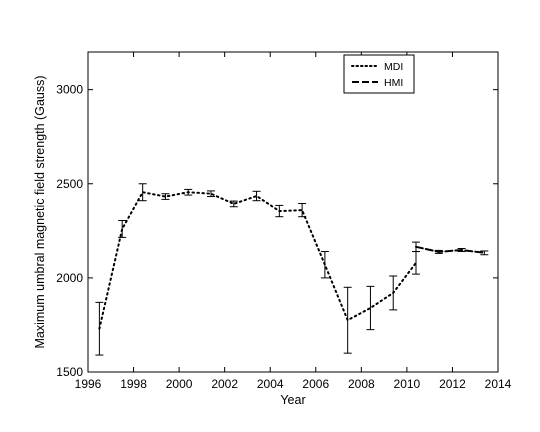  I want to click on y-tick-label: 2500, so click(69, 184).